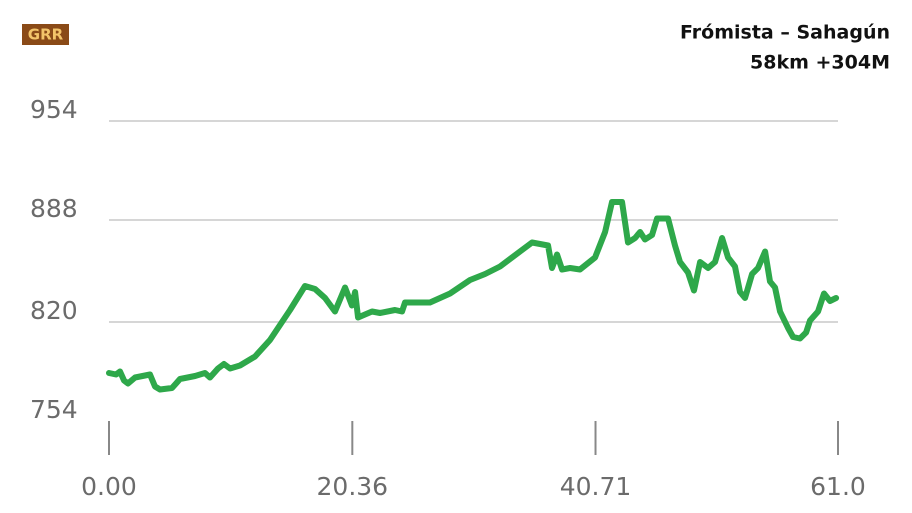  Describe the element at coordinates (54, 208) in the screenshot. I see `y-tick-label: 888` at that location.